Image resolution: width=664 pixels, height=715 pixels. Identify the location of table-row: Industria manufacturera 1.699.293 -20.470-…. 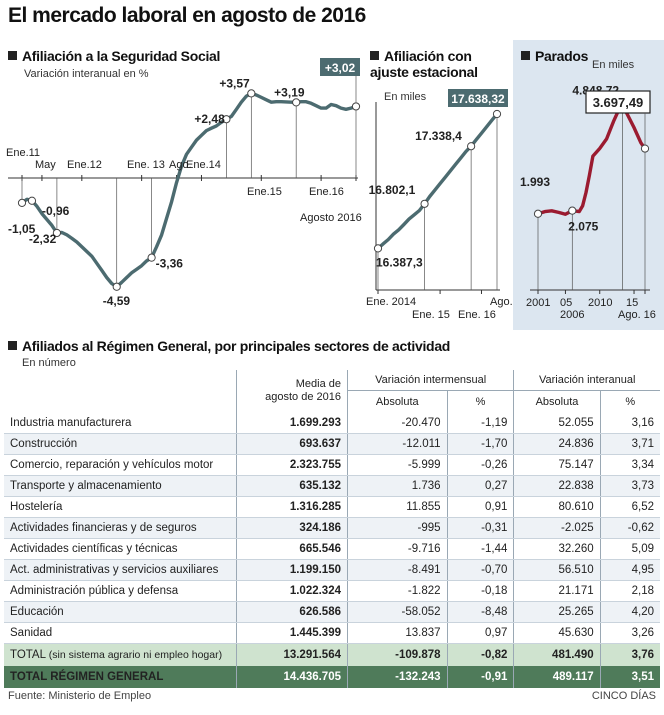
(332, 423).